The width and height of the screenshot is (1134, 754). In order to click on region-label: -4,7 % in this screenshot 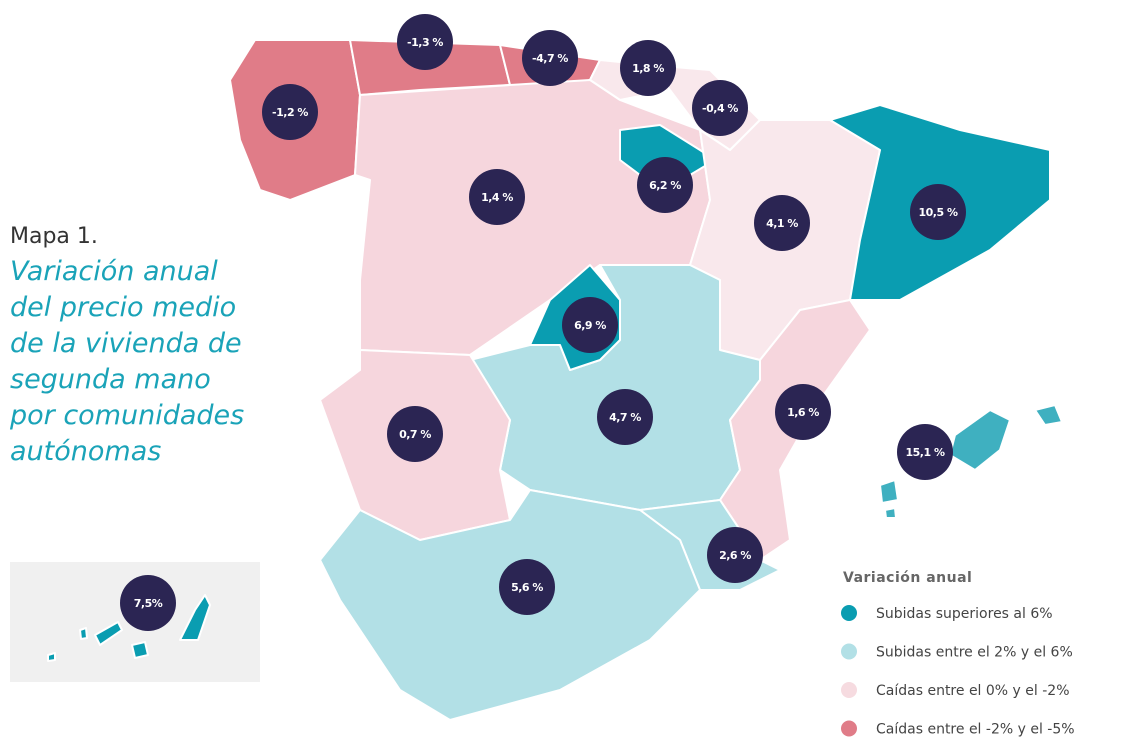, I will do `click(550, 58)`.